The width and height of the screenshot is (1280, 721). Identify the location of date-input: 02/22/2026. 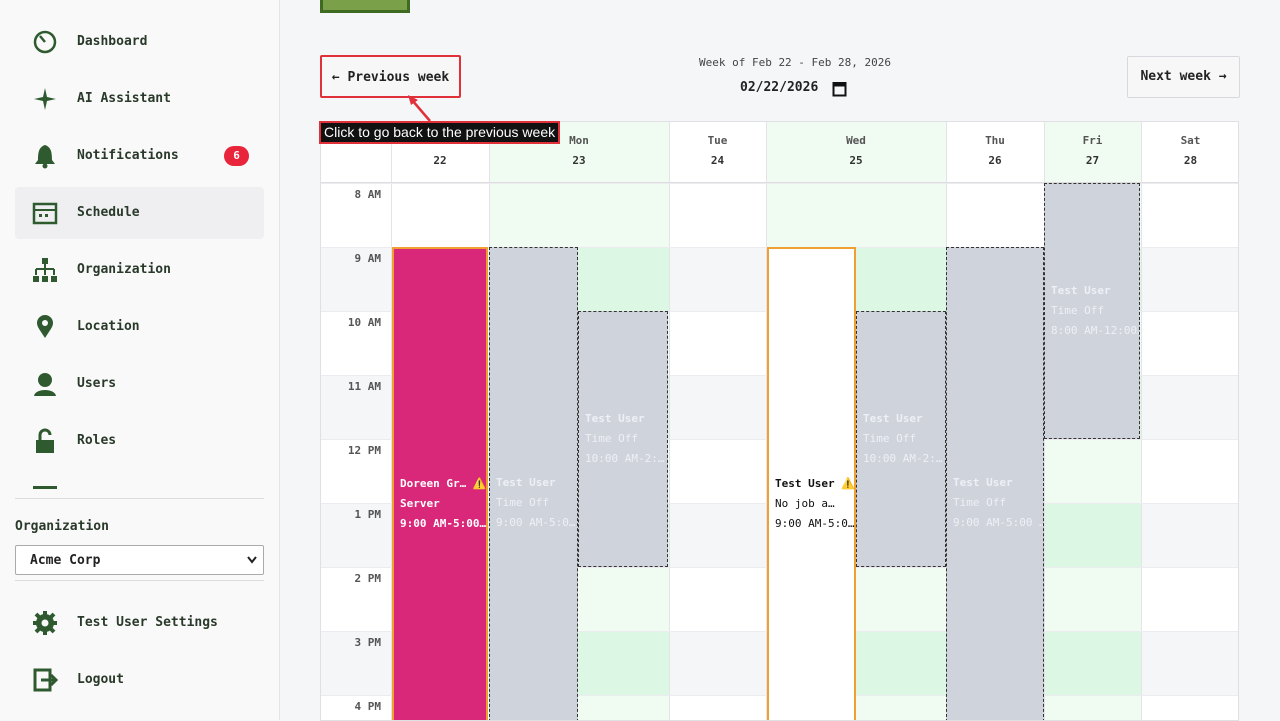
(795, 89).